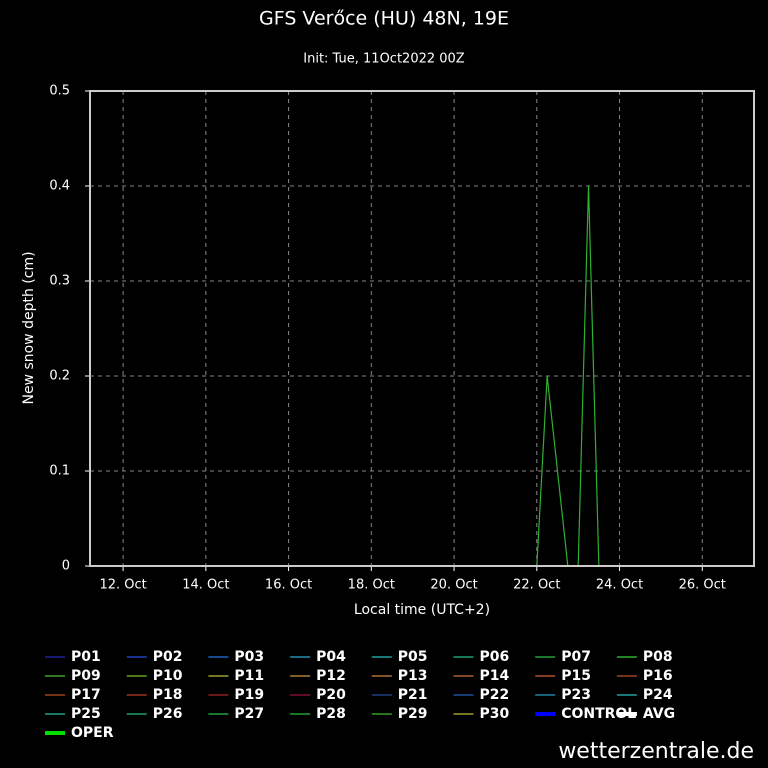 This screenshot has height=768, width=768. Describe the element at coordinates (536, 585) in the screenshot. I see `x-tick-label: 22. Oct` at that location.